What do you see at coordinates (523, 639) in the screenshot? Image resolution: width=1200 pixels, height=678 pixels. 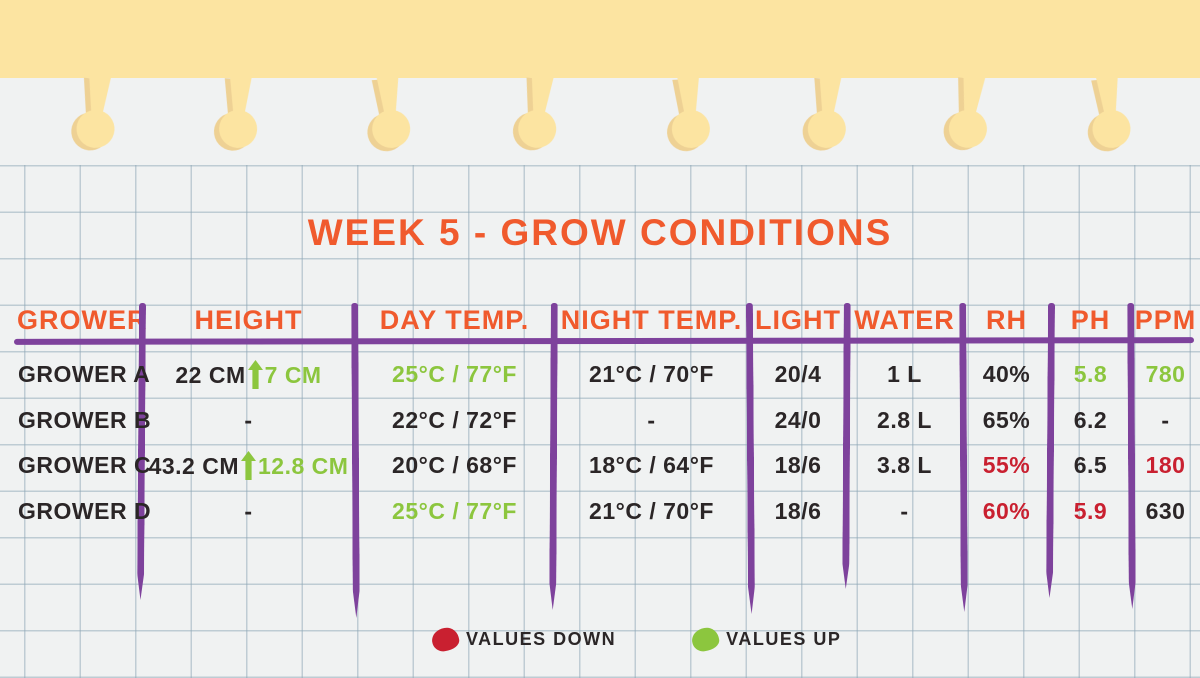 I see `legend-item-values-down: VALUES DOWN` at bounding box center [523, 639].